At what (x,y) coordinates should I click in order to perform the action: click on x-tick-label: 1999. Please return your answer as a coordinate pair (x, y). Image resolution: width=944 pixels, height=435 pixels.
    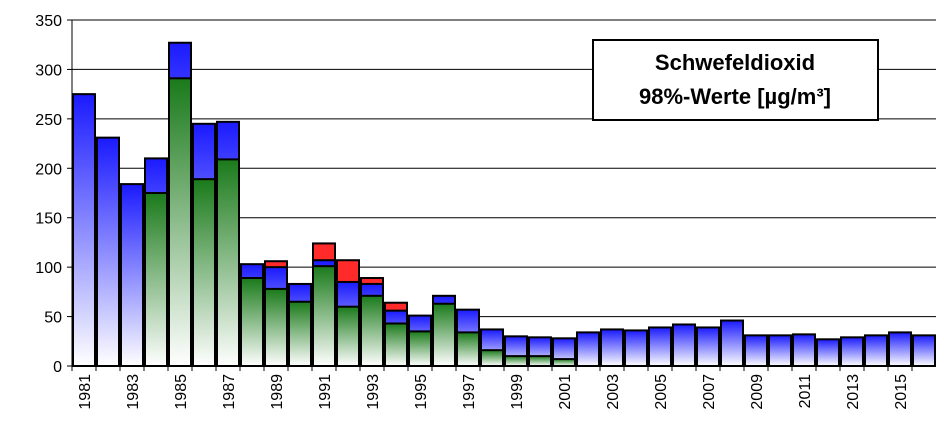
    Looking at the image, I should click on (517, 392).